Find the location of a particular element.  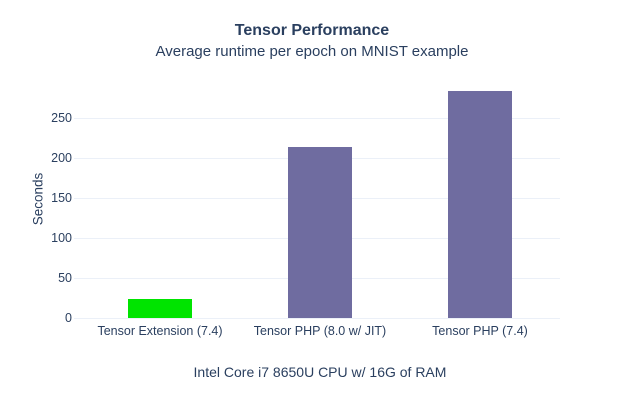

x-tick-label: Tensor PHP (8.0 w/ JIT) is located at coordinates (320, 331).